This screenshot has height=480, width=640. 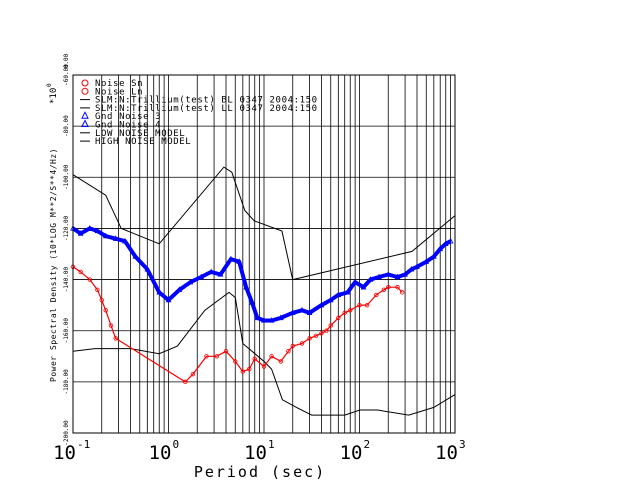 What do you see at coordinates (85, 123) in the screenshot?
I see `legend-triangle-icon` at bounding box center [85, 123].